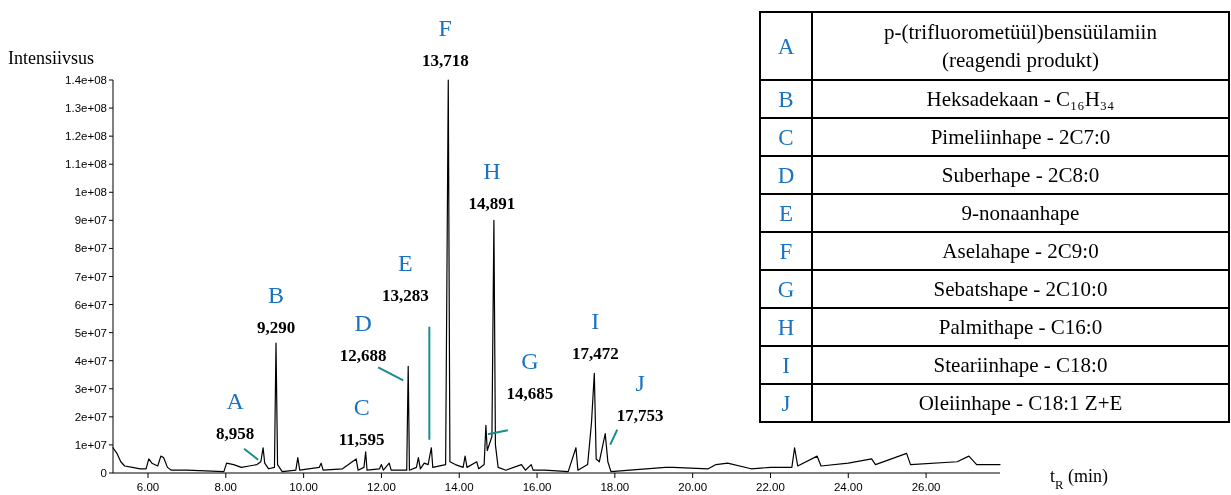  What do you see at coordinates (786, 214) in the screenshot?
I see `annotation: E` at bounding box center [786, 214].